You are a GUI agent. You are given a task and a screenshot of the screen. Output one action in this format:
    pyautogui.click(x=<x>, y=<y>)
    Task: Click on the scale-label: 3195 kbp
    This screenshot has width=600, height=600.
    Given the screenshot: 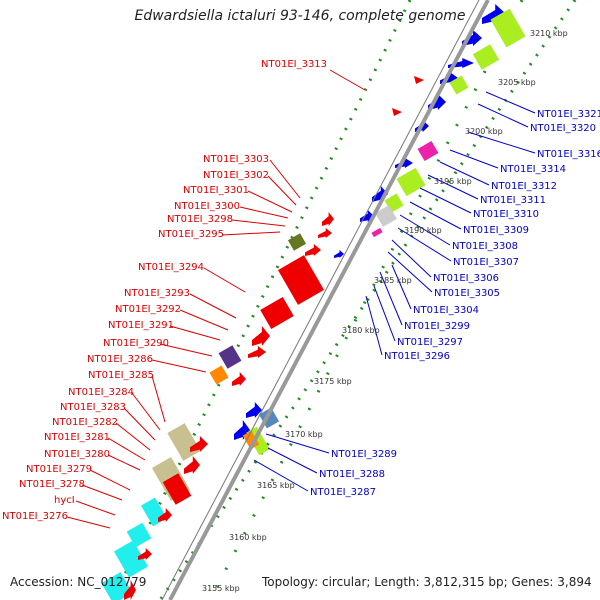 What is the action you would take?
    pyautogui.click(x=453, y=181)
    